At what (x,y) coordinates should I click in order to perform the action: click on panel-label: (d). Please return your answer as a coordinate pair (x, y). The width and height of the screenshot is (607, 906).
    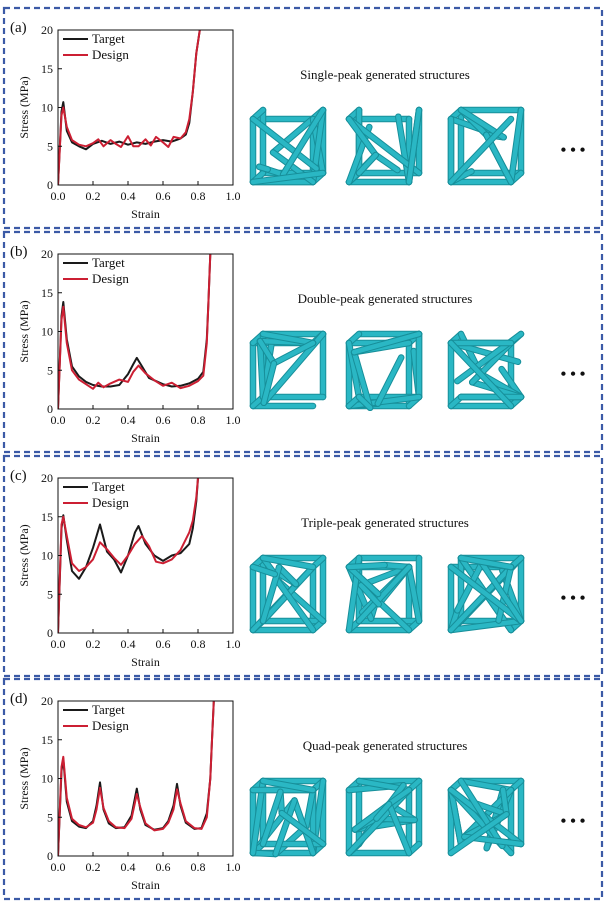
    Looking at the image, I should click on (19, 699).